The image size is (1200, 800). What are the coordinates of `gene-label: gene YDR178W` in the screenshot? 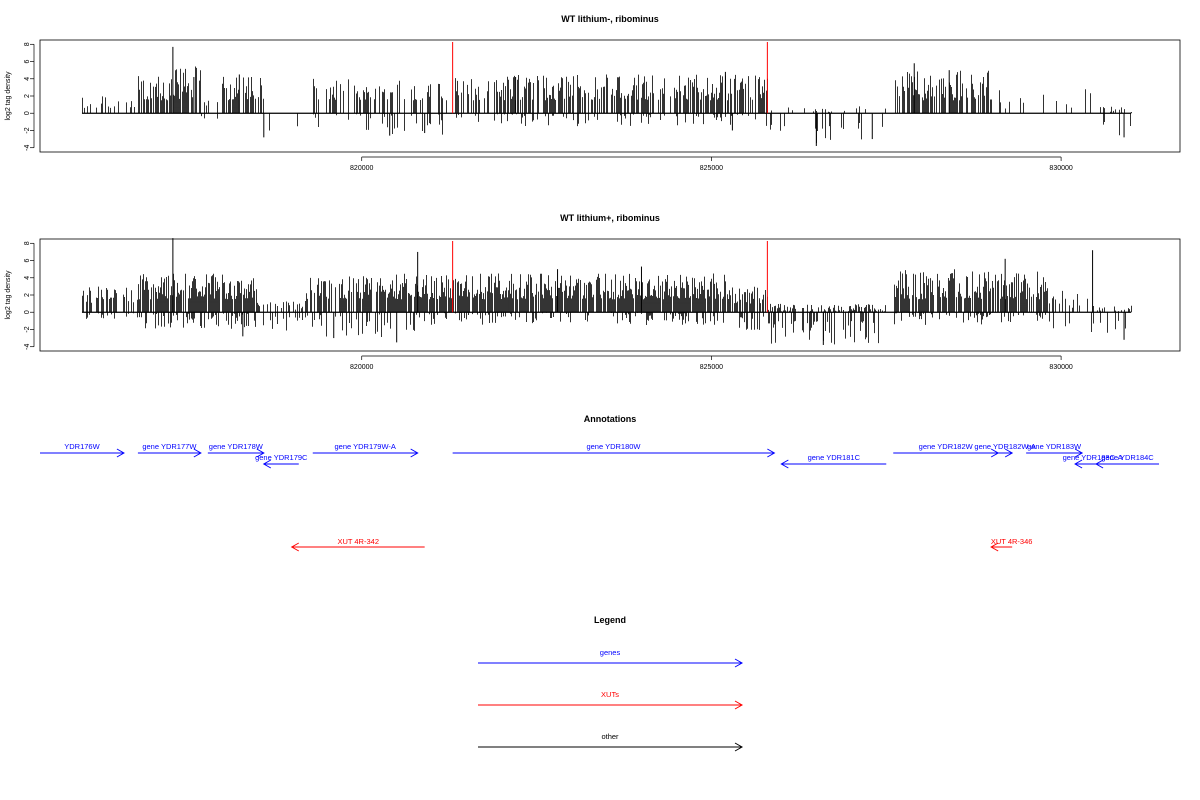 It's located at (236, 446).